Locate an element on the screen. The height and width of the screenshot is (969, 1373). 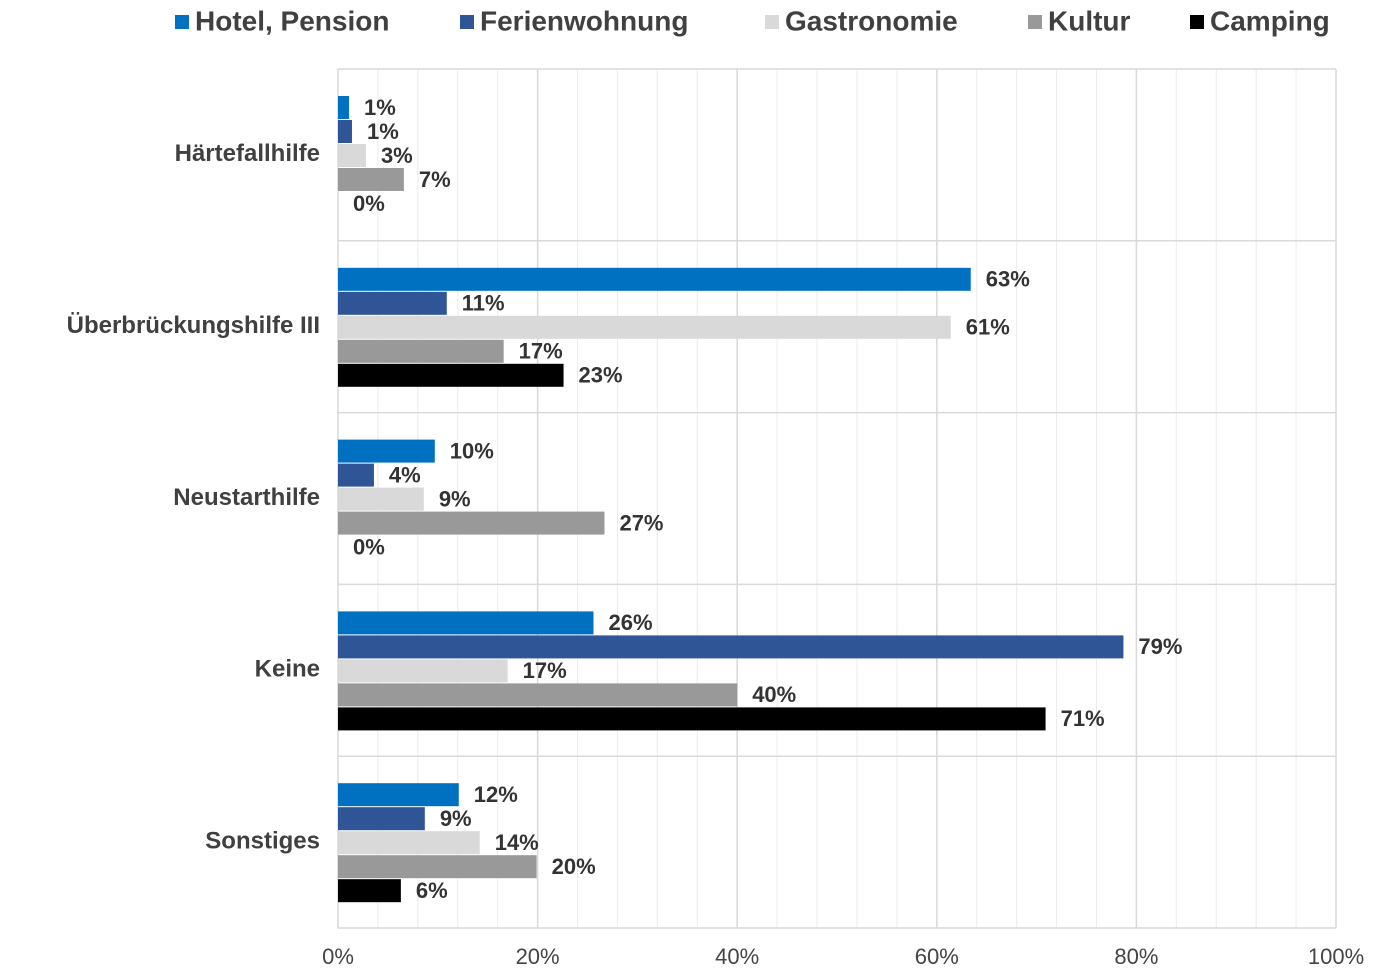
legend-label: Hotel, Pension is located at coordinates (292, 20).